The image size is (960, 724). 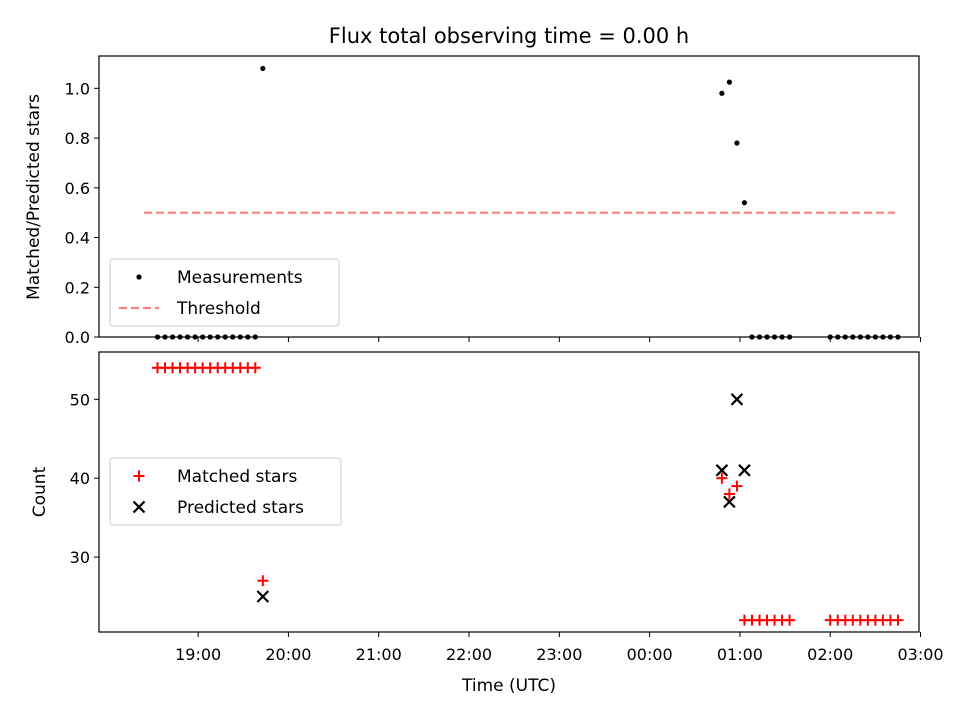 I want to click on x-tick-label: 20:00, so click(x=288, y=654).